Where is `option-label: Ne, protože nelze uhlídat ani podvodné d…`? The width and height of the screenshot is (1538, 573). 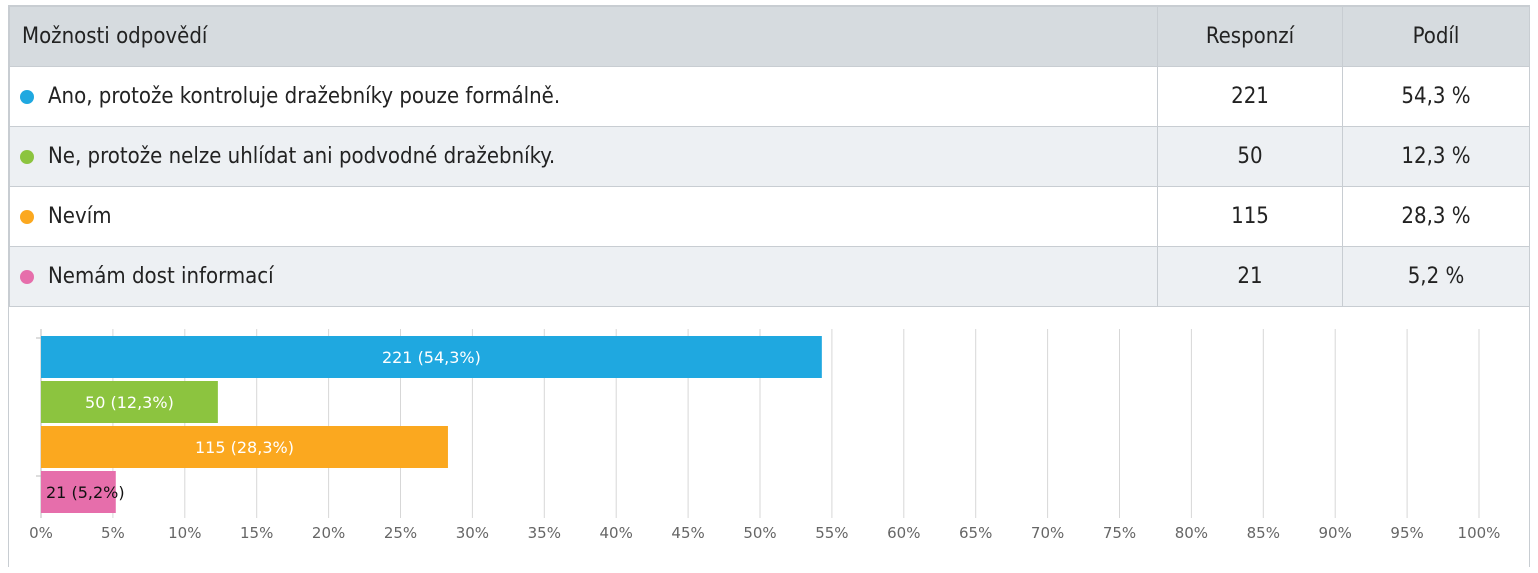
option-label: Ne, protože nelze uhlídat ani podvodné d… is located at coordinates (302, 156).